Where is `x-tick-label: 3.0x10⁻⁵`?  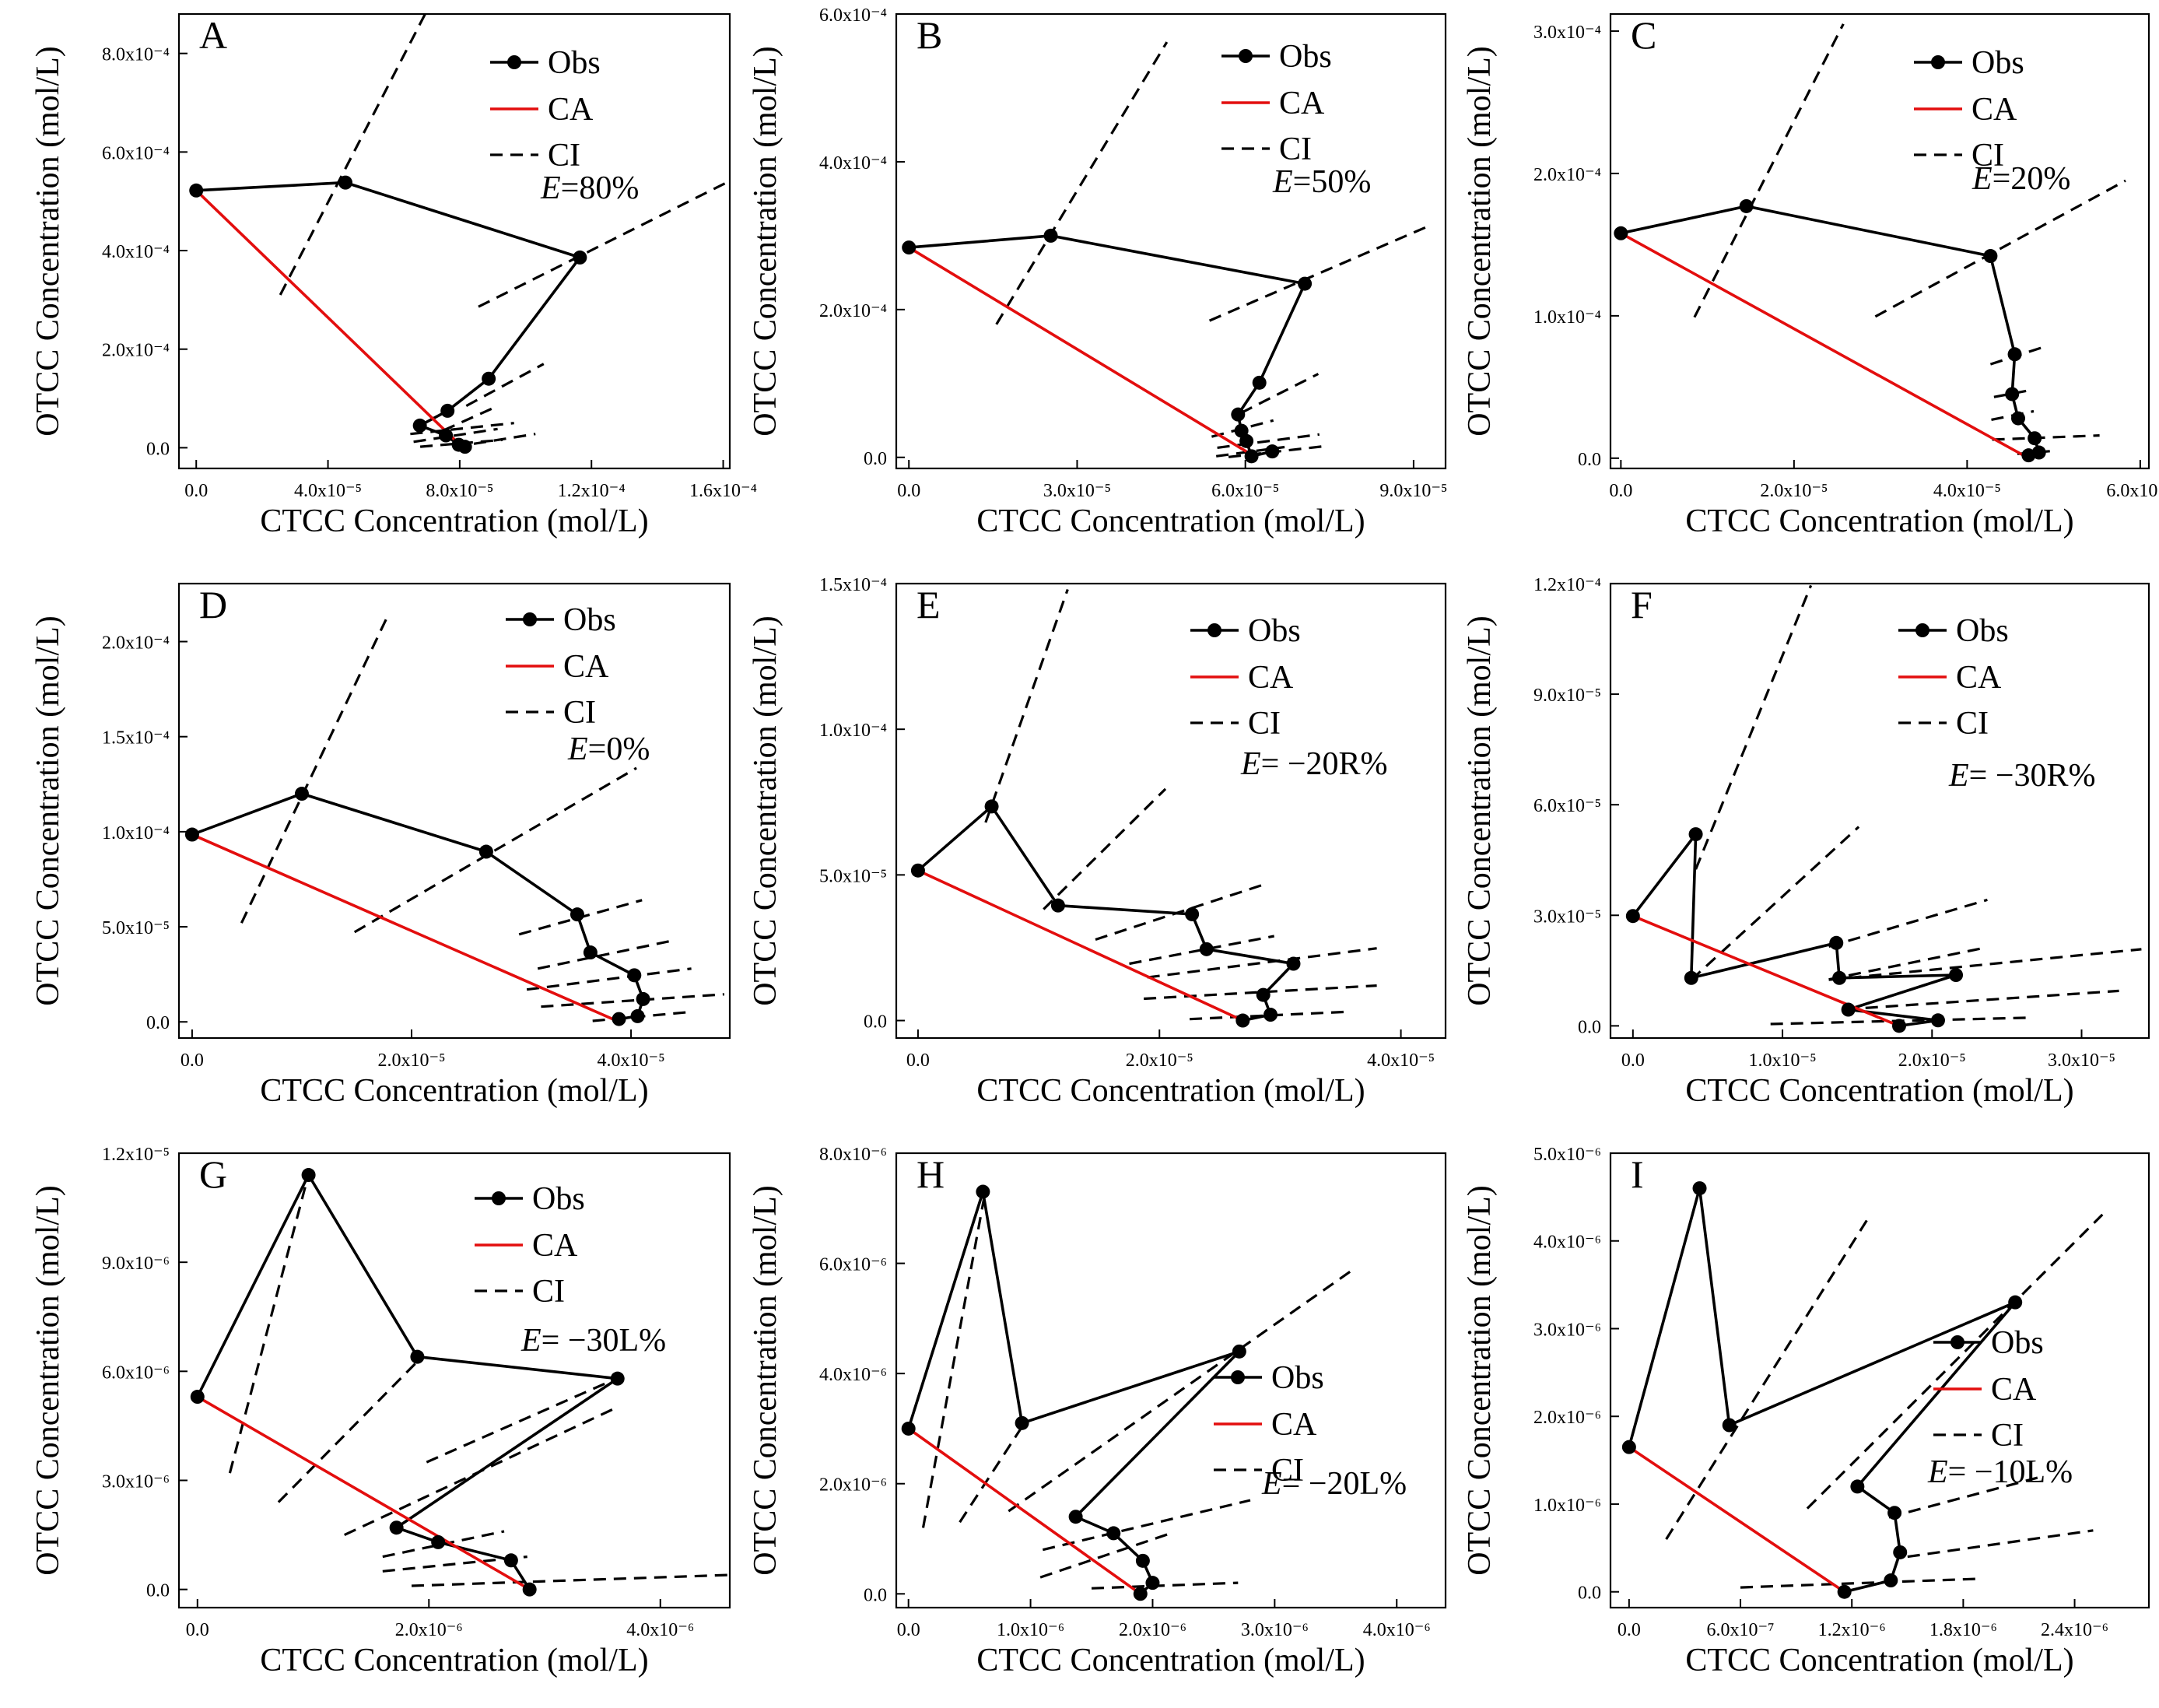 x-tick-label: 3.0x10⁻⁵ is located at coordinates (2082, 1060).